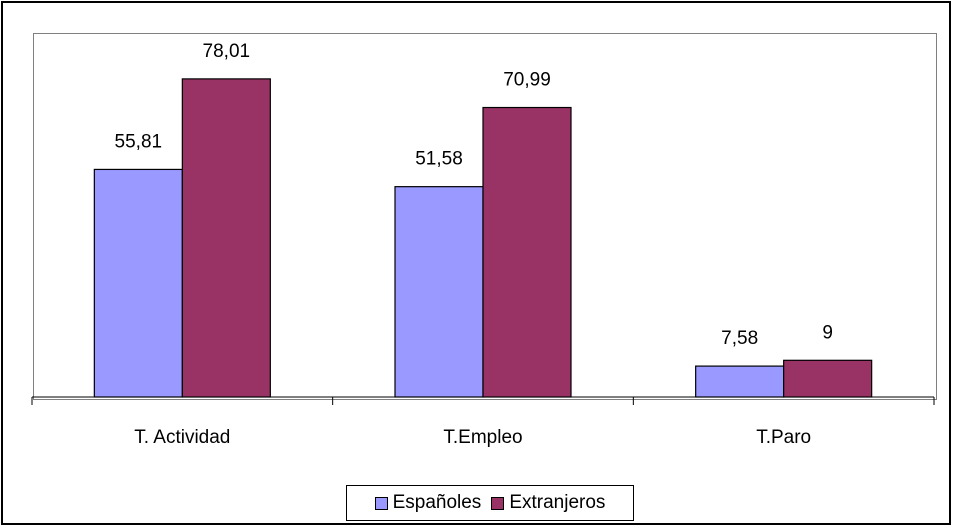  I want to click on data-label-extranjeros-t-empleo: 70,99, so click(527, 80).